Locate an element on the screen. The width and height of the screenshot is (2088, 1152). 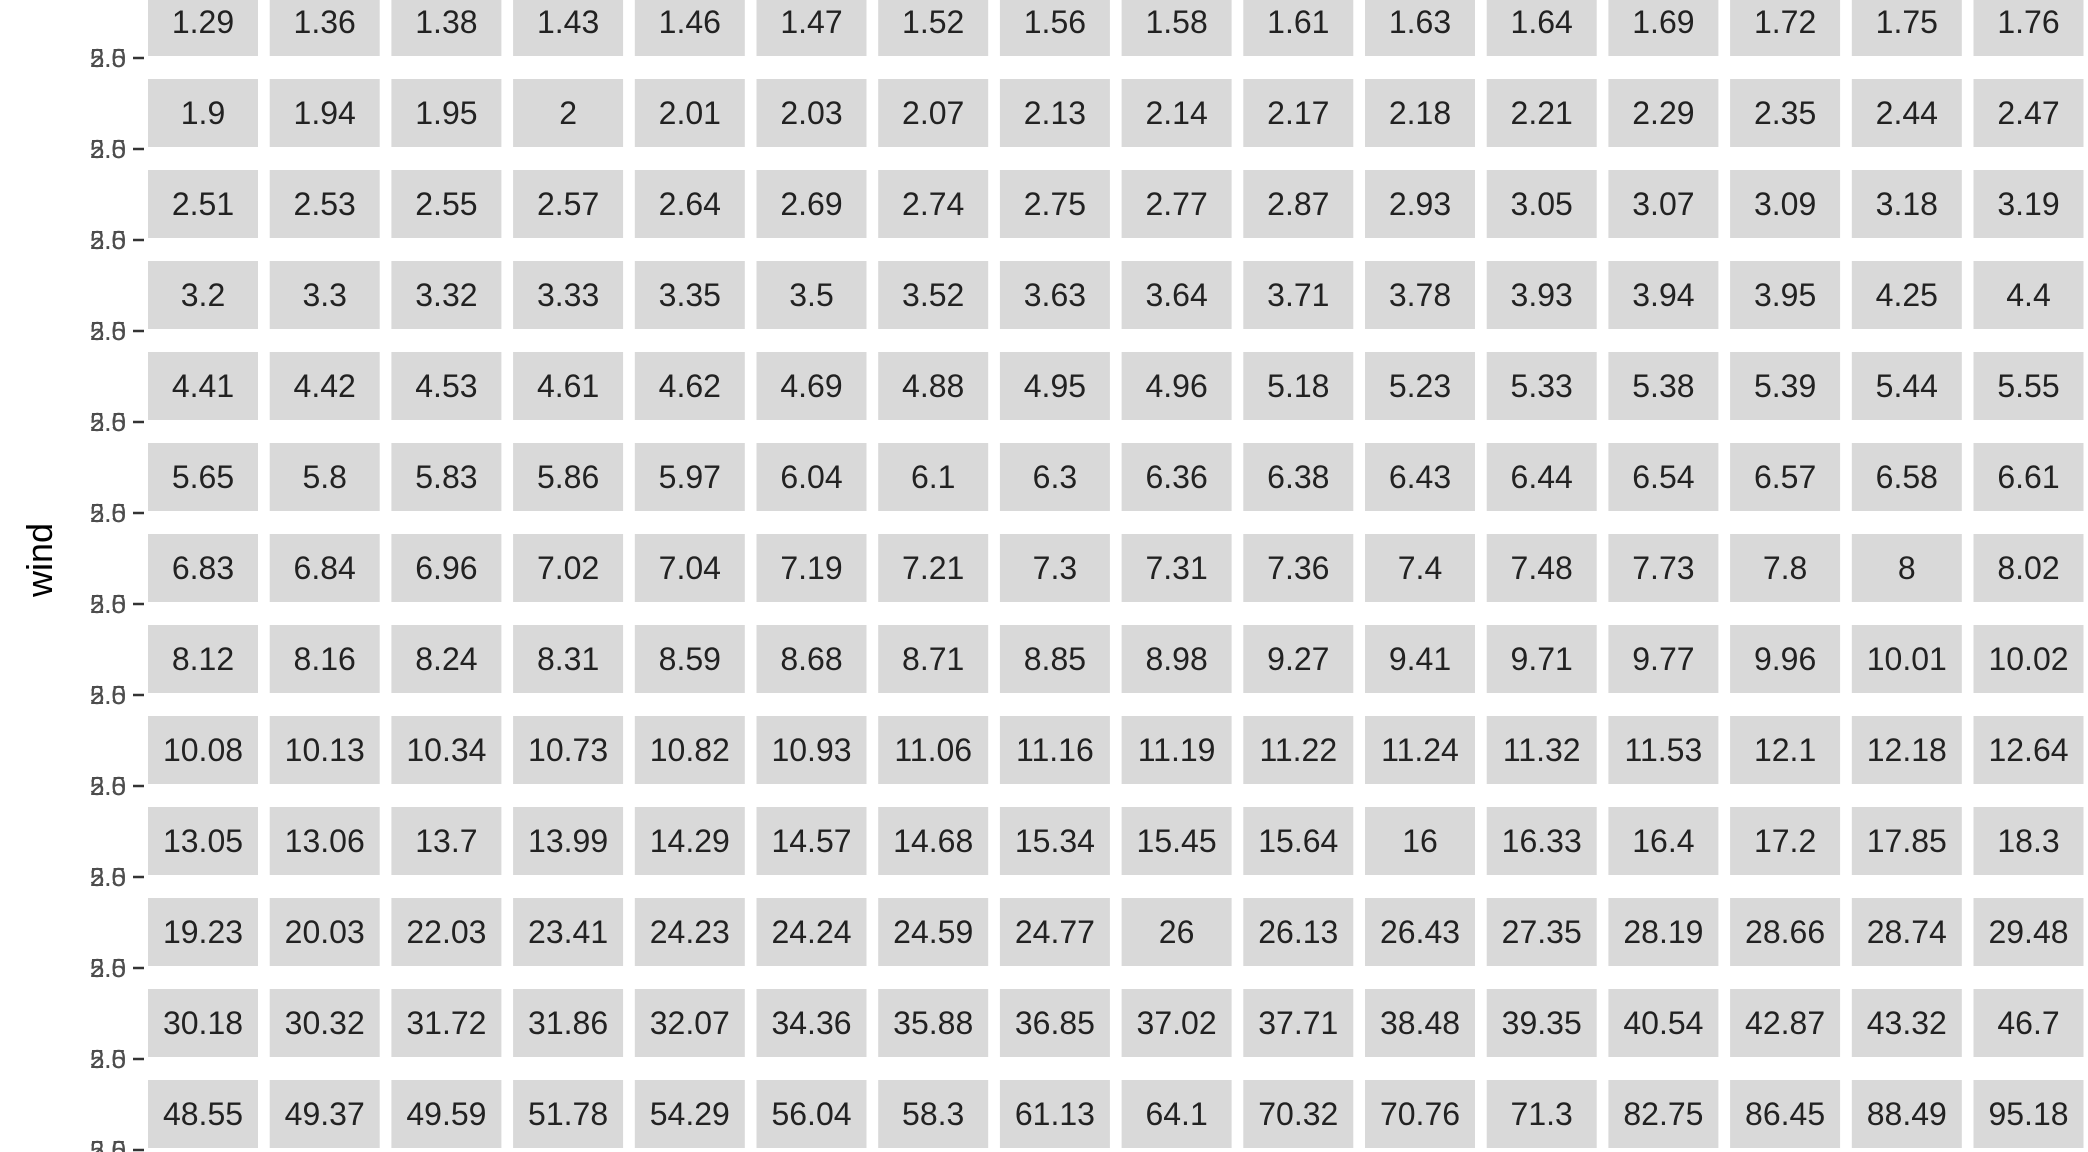
facet-label: 8.31 is located at coordinates (568, 659).